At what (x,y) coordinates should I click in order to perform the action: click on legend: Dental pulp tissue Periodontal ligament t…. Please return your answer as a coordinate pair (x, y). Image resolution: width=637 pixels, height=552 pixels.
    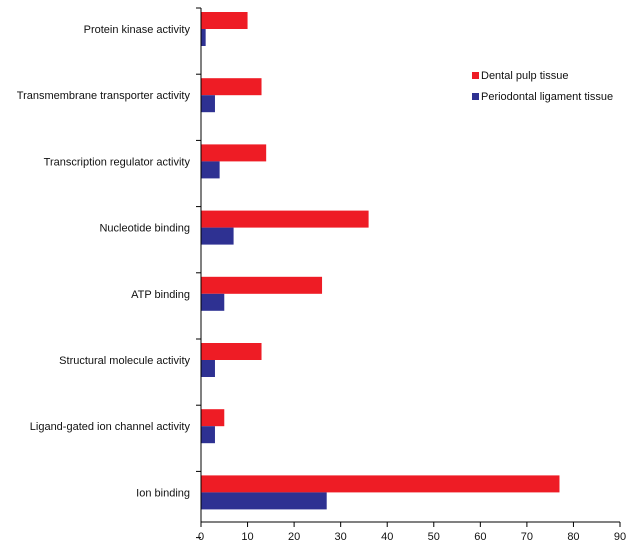
    Looking at the image, I should click on (542, 86).